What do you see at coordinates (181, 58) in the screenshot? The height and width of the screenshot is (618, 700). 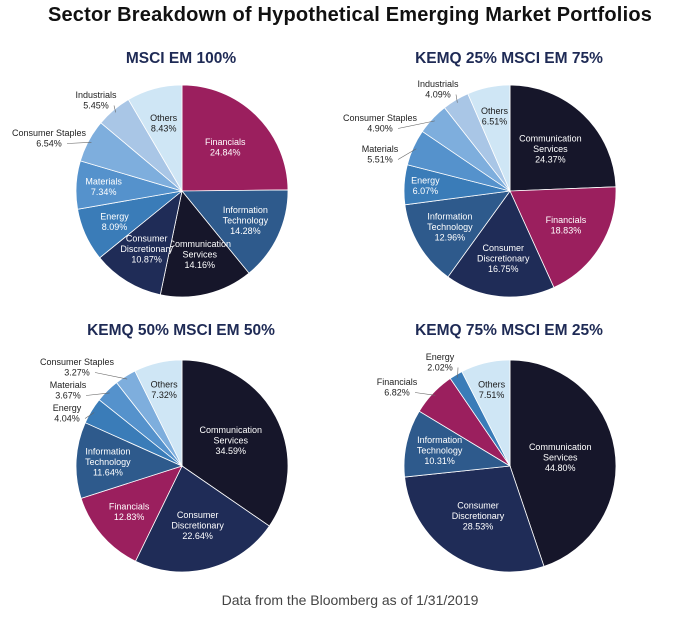 I see `chart-title-1: MSCI EM 100%` at bounding box center [181, 58].